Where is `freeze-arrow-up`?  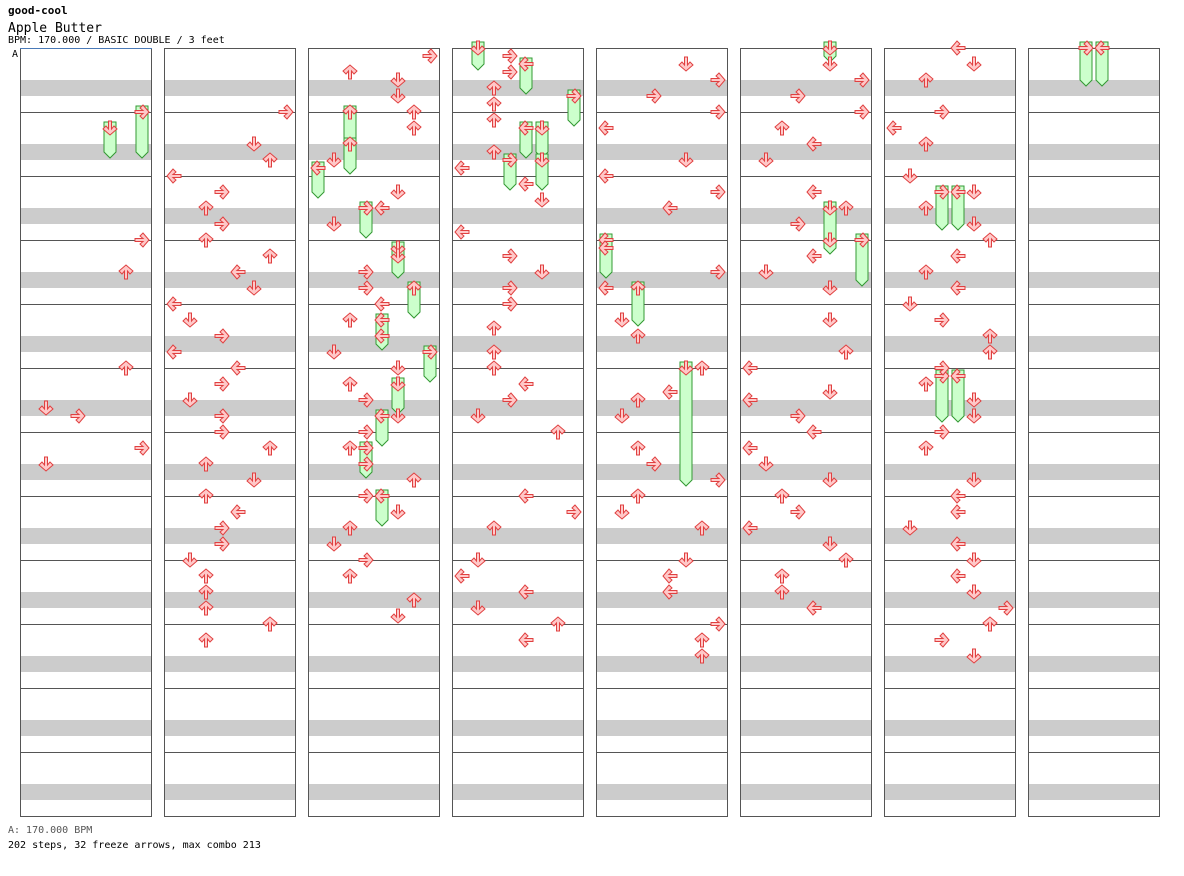 freeze-arrow-up is located at coordinates (414, 299).